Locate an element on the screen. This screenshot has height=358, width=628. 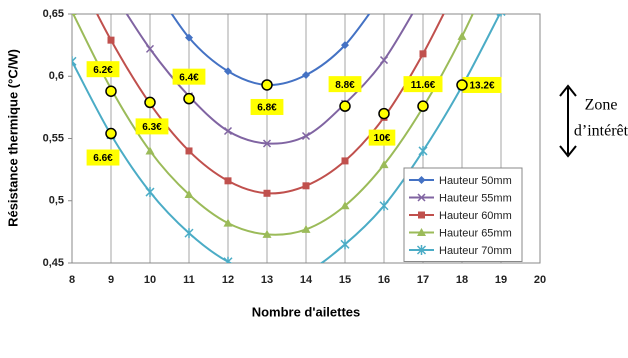
annotation-label: 8.8€ is located at coordinates (345, 85).